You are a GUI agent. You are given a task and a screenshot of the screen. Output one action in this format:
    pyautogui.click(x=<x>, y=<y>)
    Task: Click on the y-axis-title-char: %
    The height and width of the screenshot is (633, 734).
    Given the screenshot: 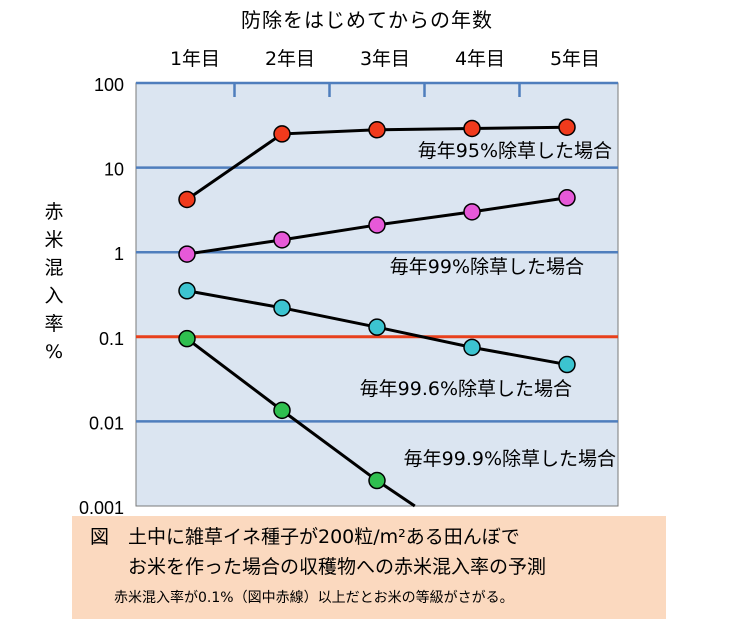 What is the action you would take?
    pyautogui.click(x=54, y=352)
    